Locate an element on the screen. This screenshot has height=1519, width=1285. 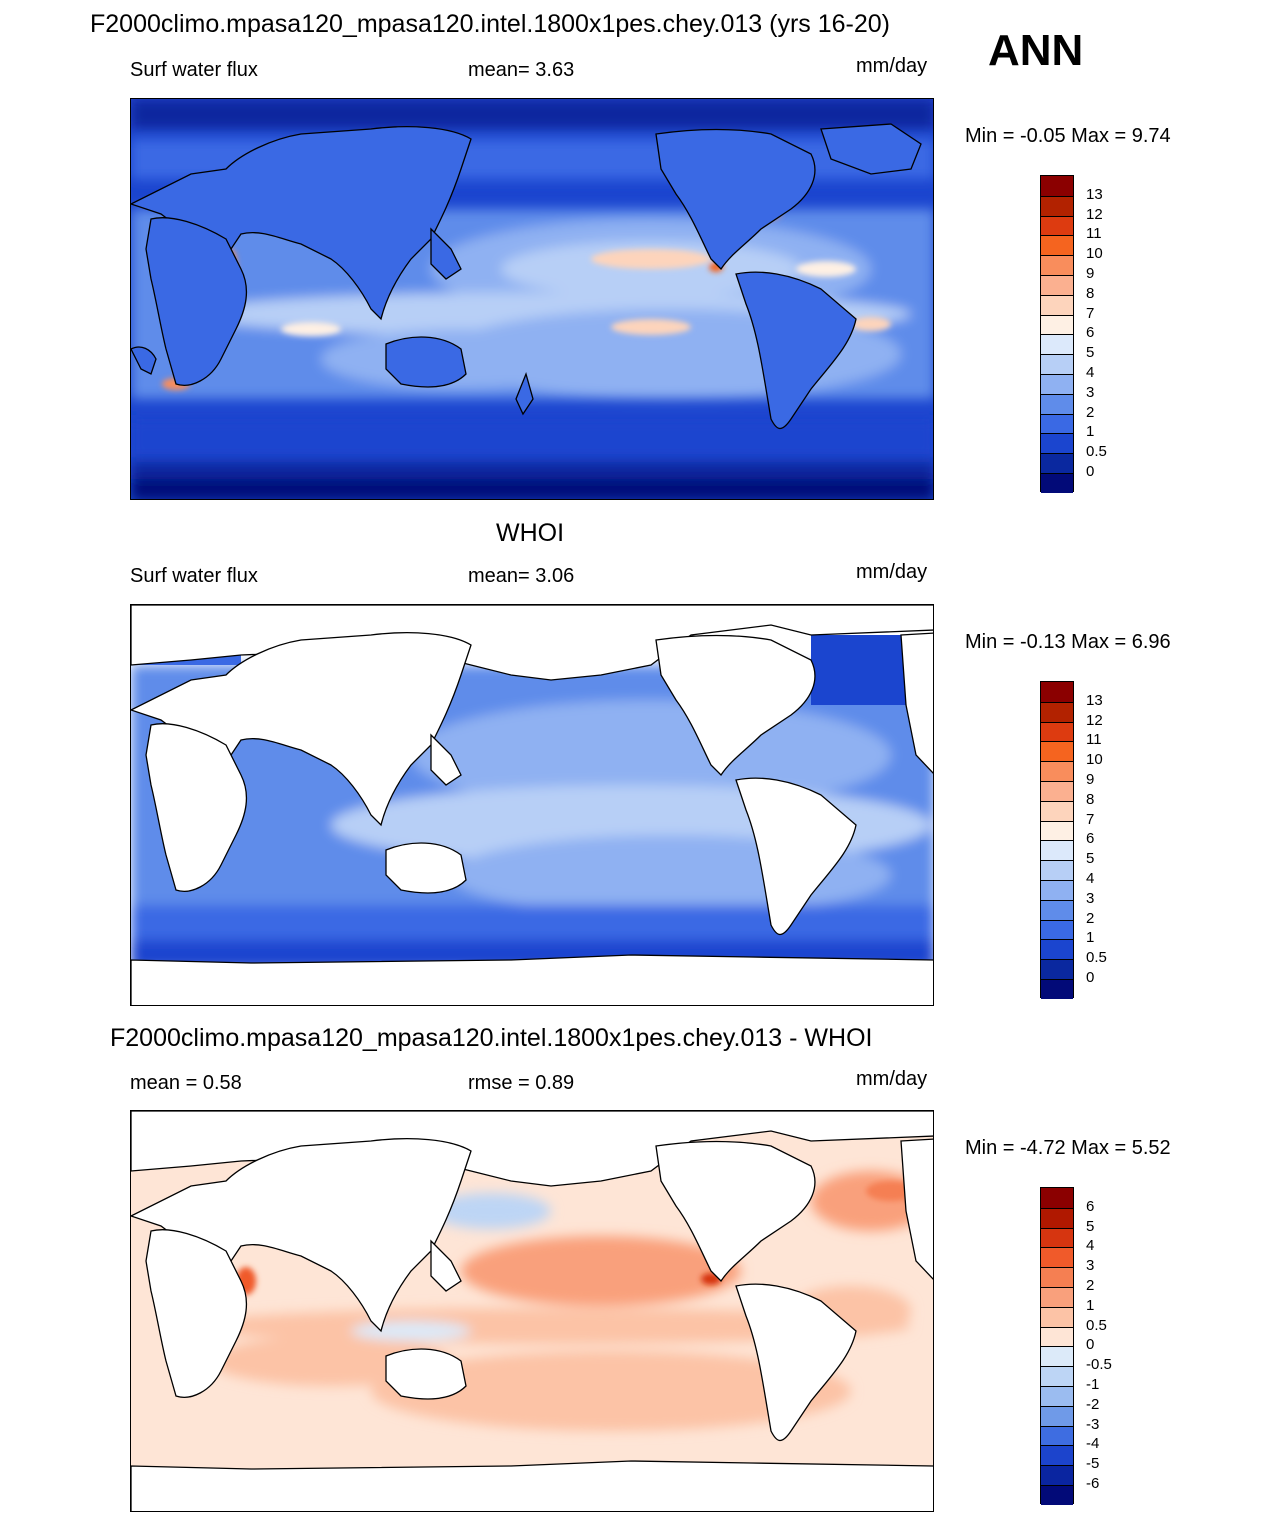
season-label: ANN is located at coordinates (1036, 50).